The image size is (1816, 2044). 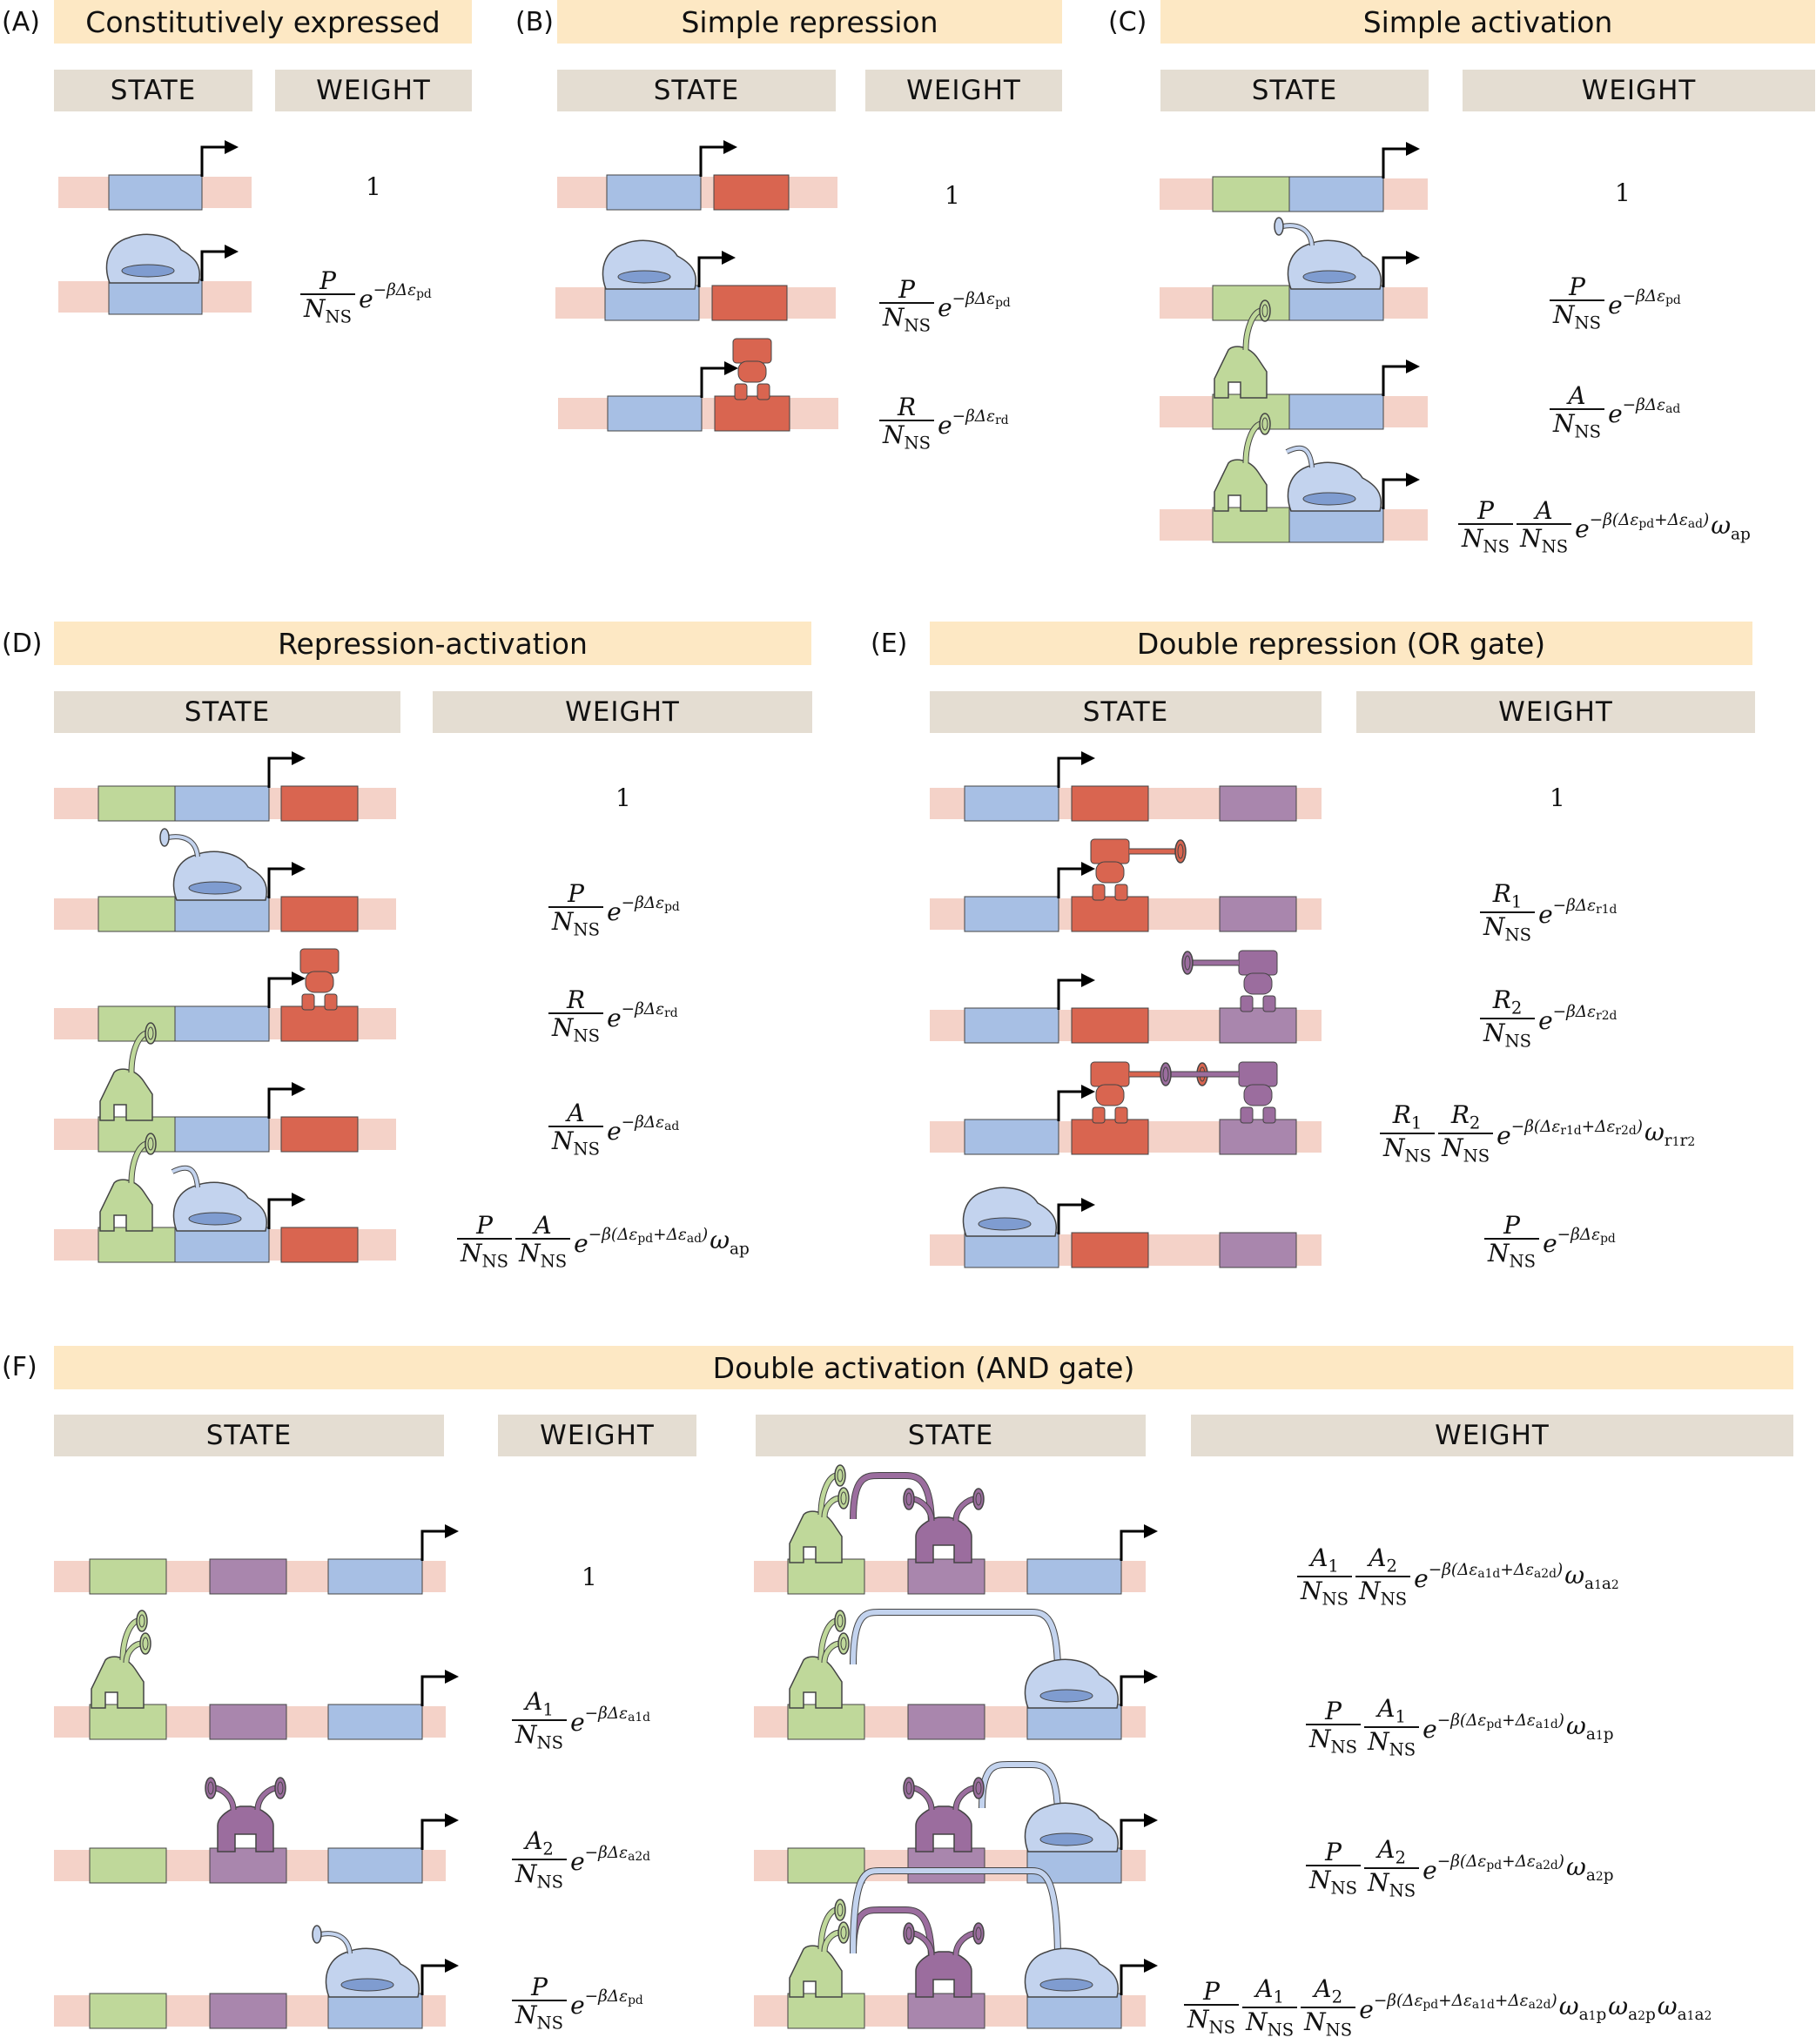 What do you see at coordinates (613, 1017) in the screenshot?
I see `weight-d3: R NNS e−βΔεrd` at bounding box center [613, 1017].